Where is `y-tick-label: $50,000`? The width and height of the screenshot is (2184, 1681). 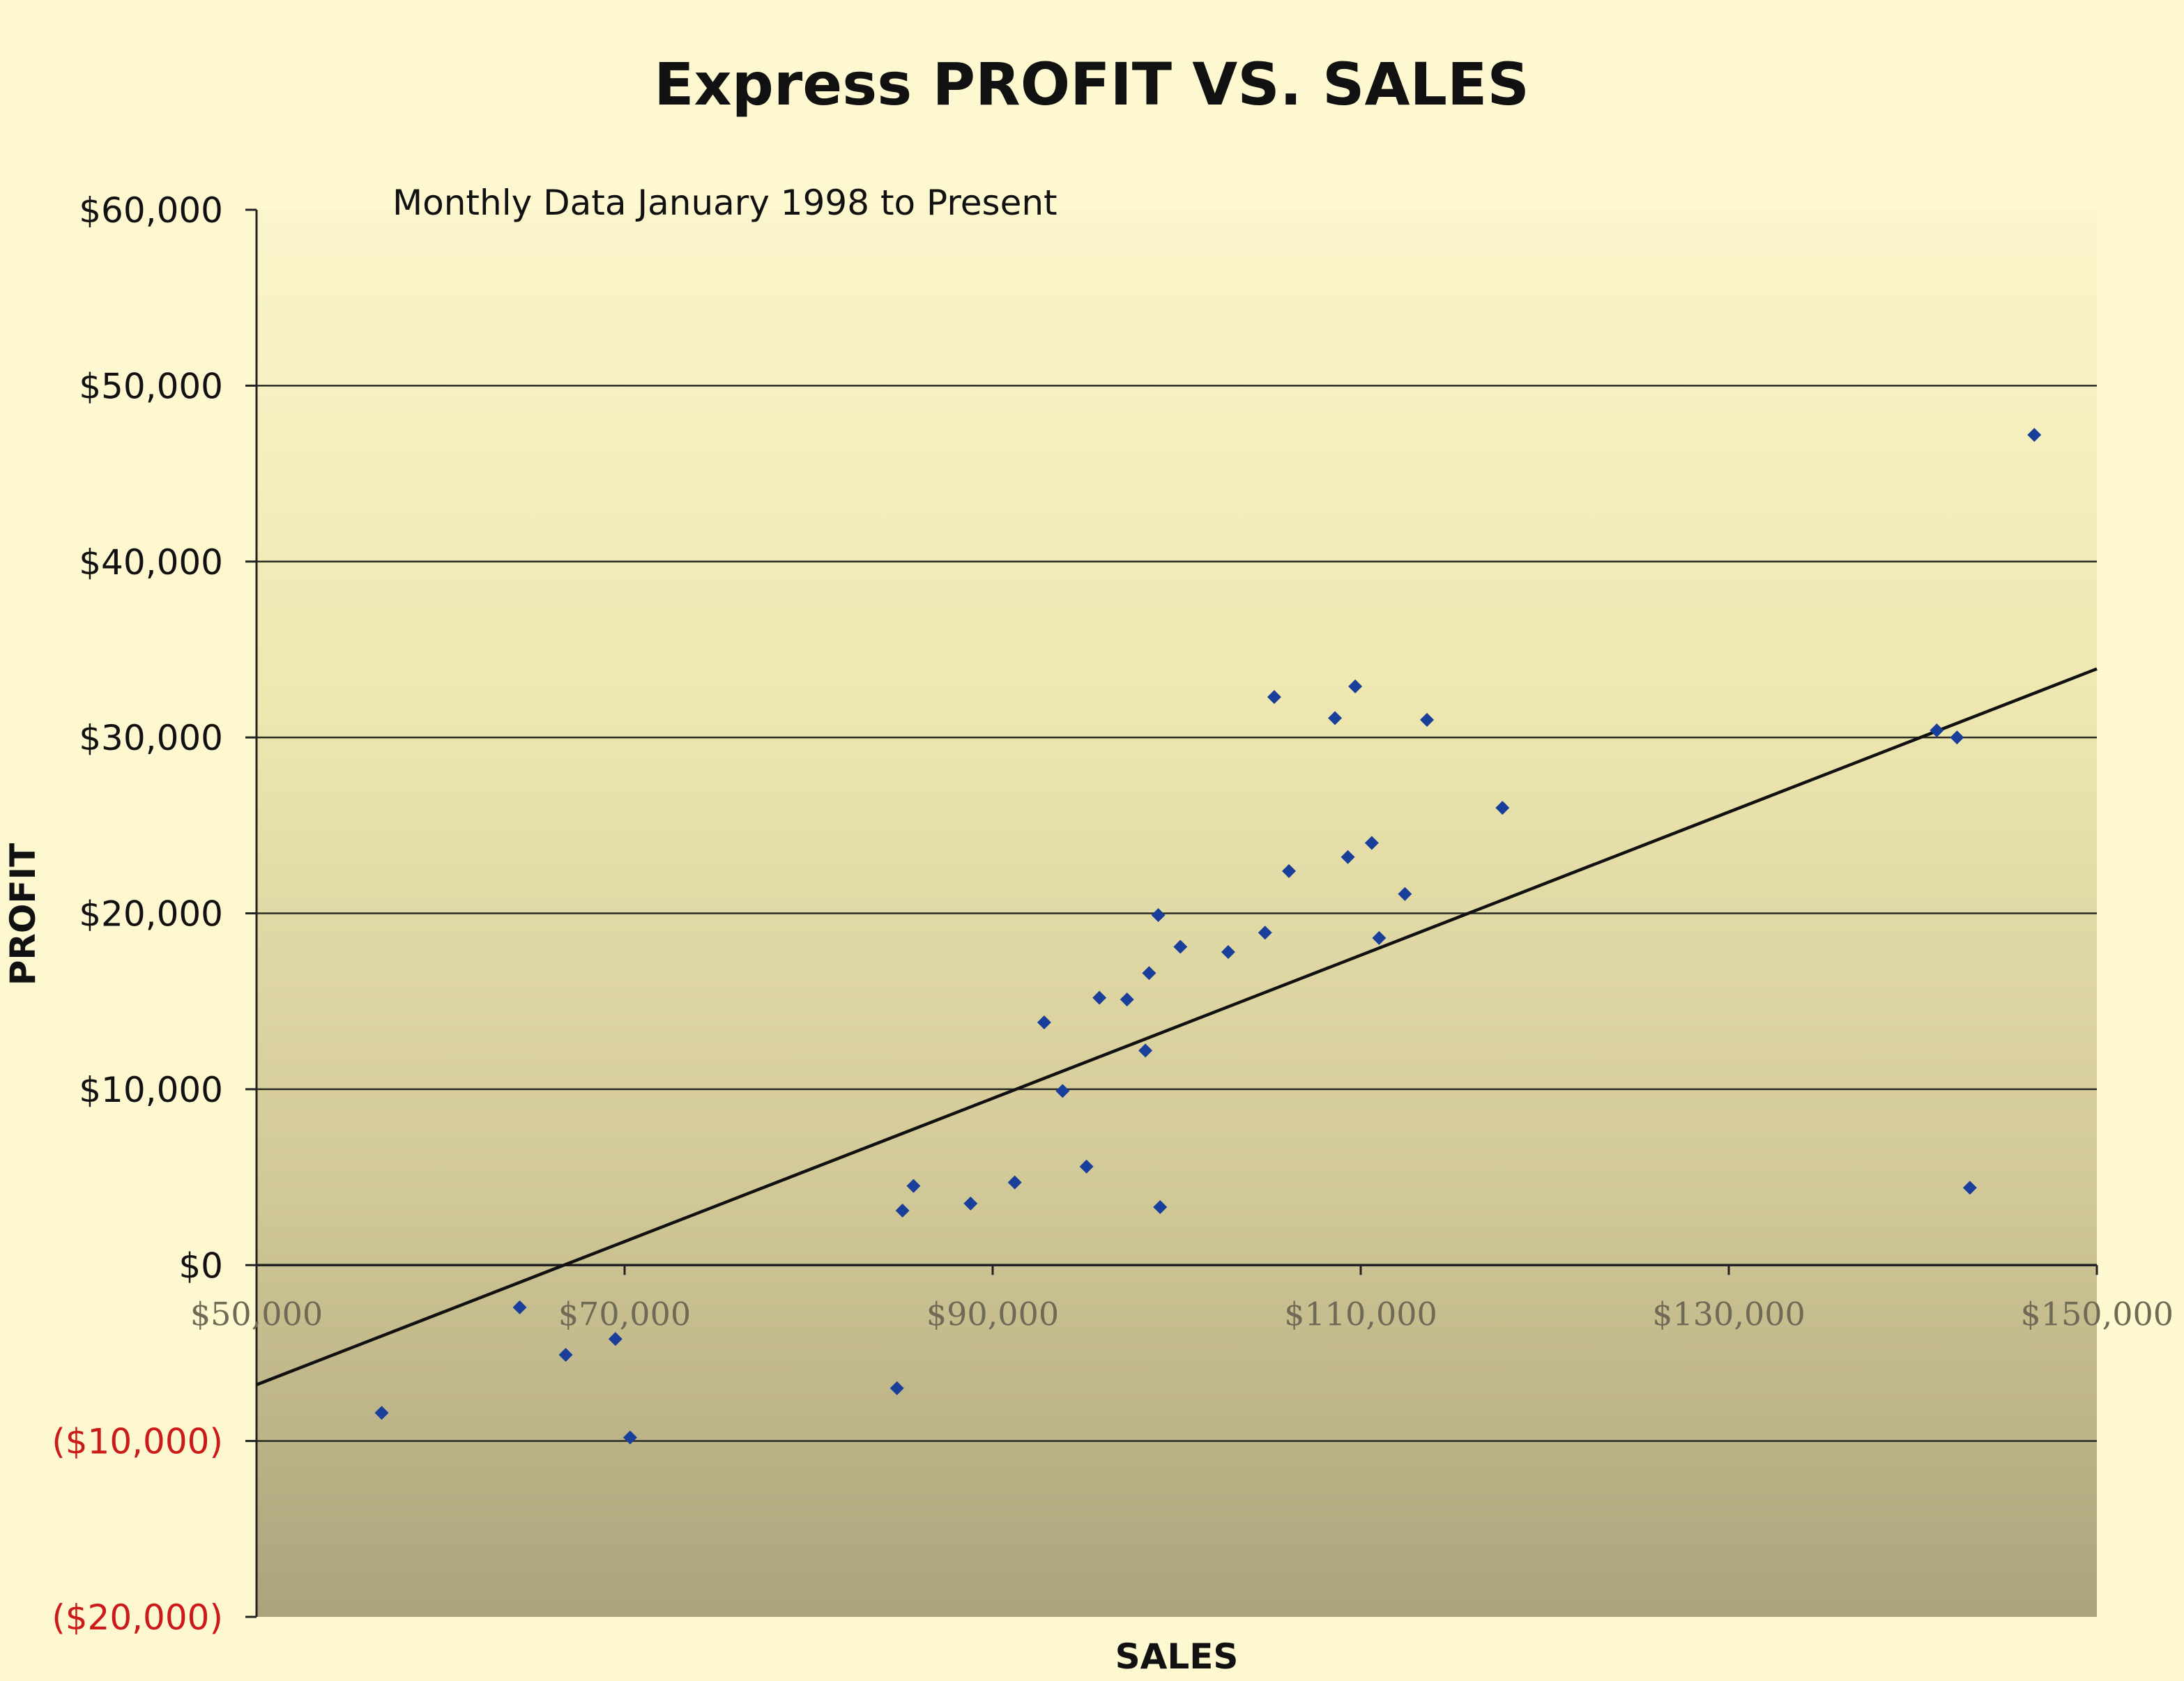 y-tick-label: $50,000 is located at coordinates (151, 386).